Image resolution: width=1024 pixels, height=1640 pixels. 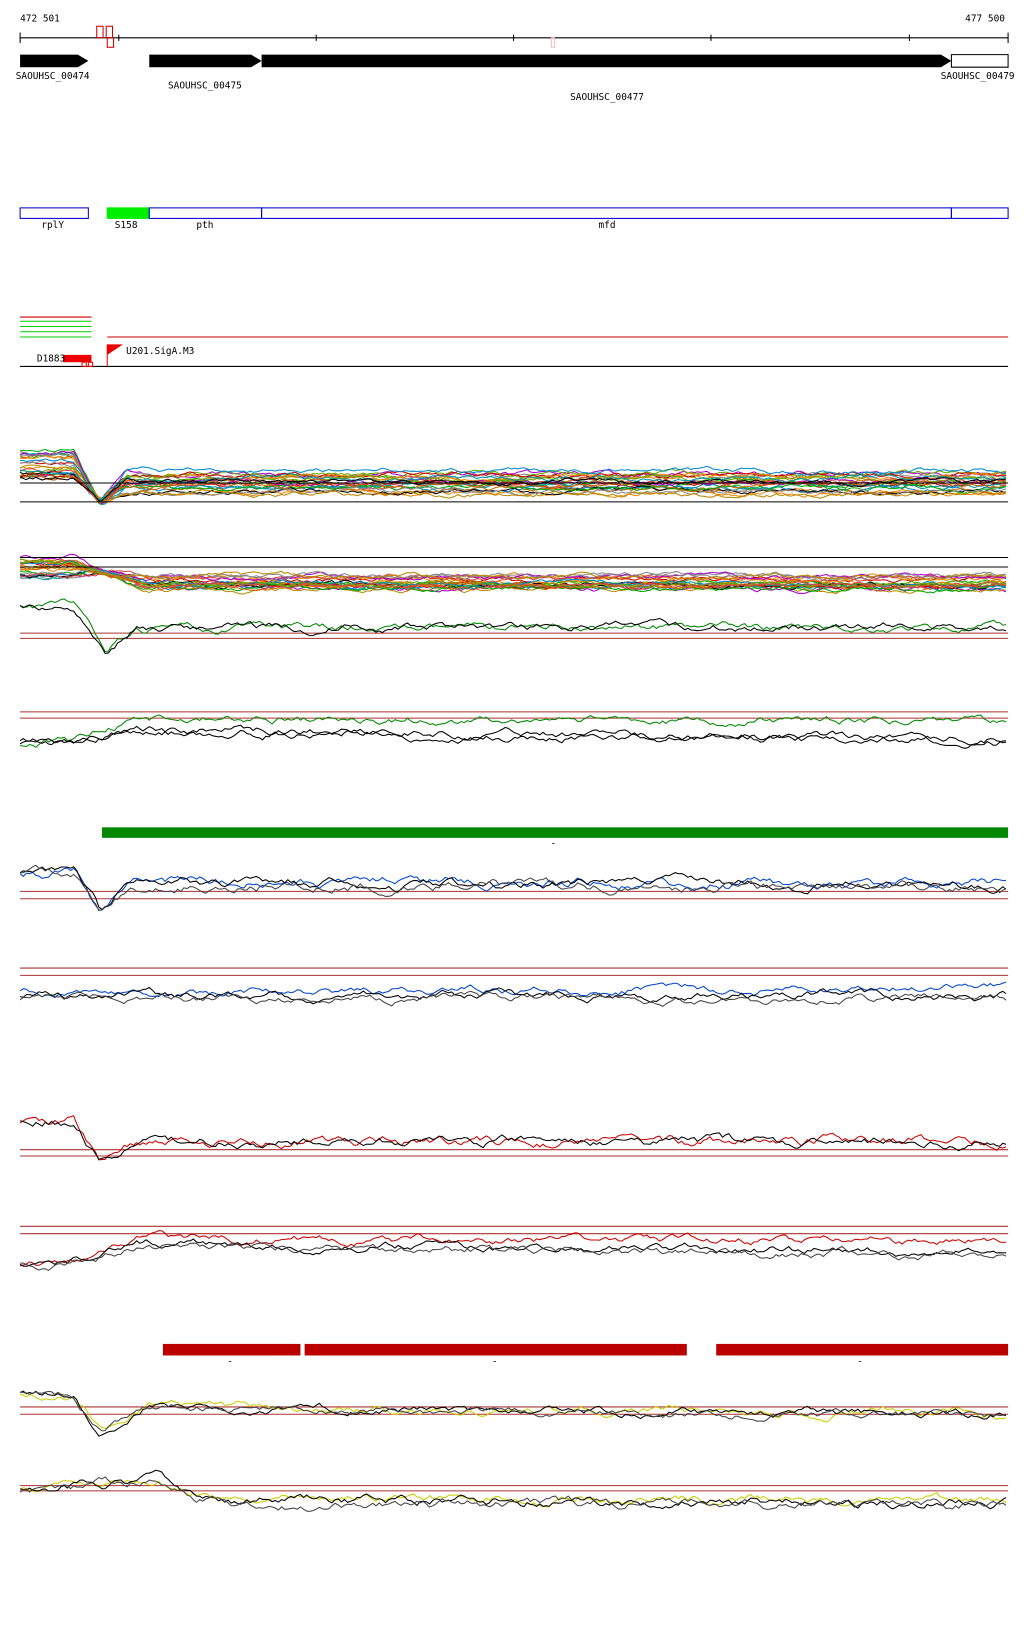 I want to click on scale-end: 477 500, so click(x=985, y=18).